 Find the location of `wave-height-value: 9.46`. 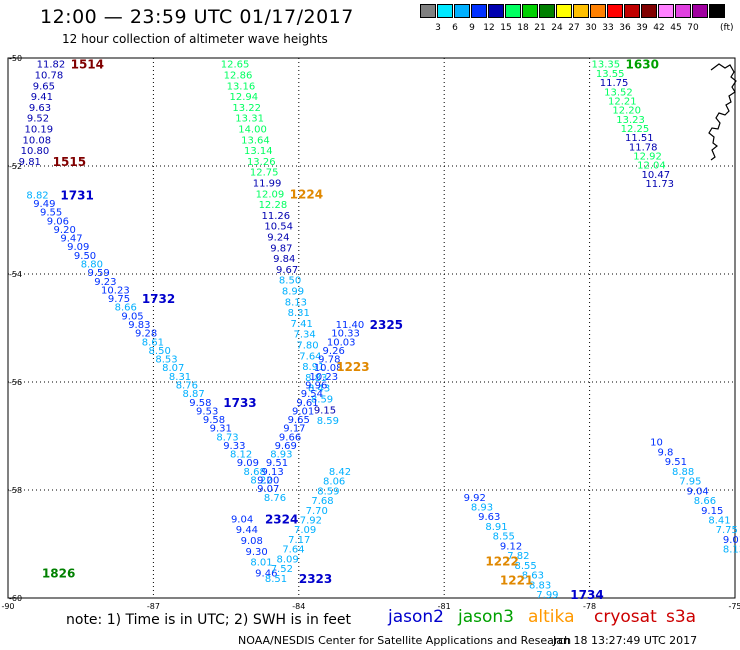

wave-height-value: 9.46 is located at coordinates (266, 573).